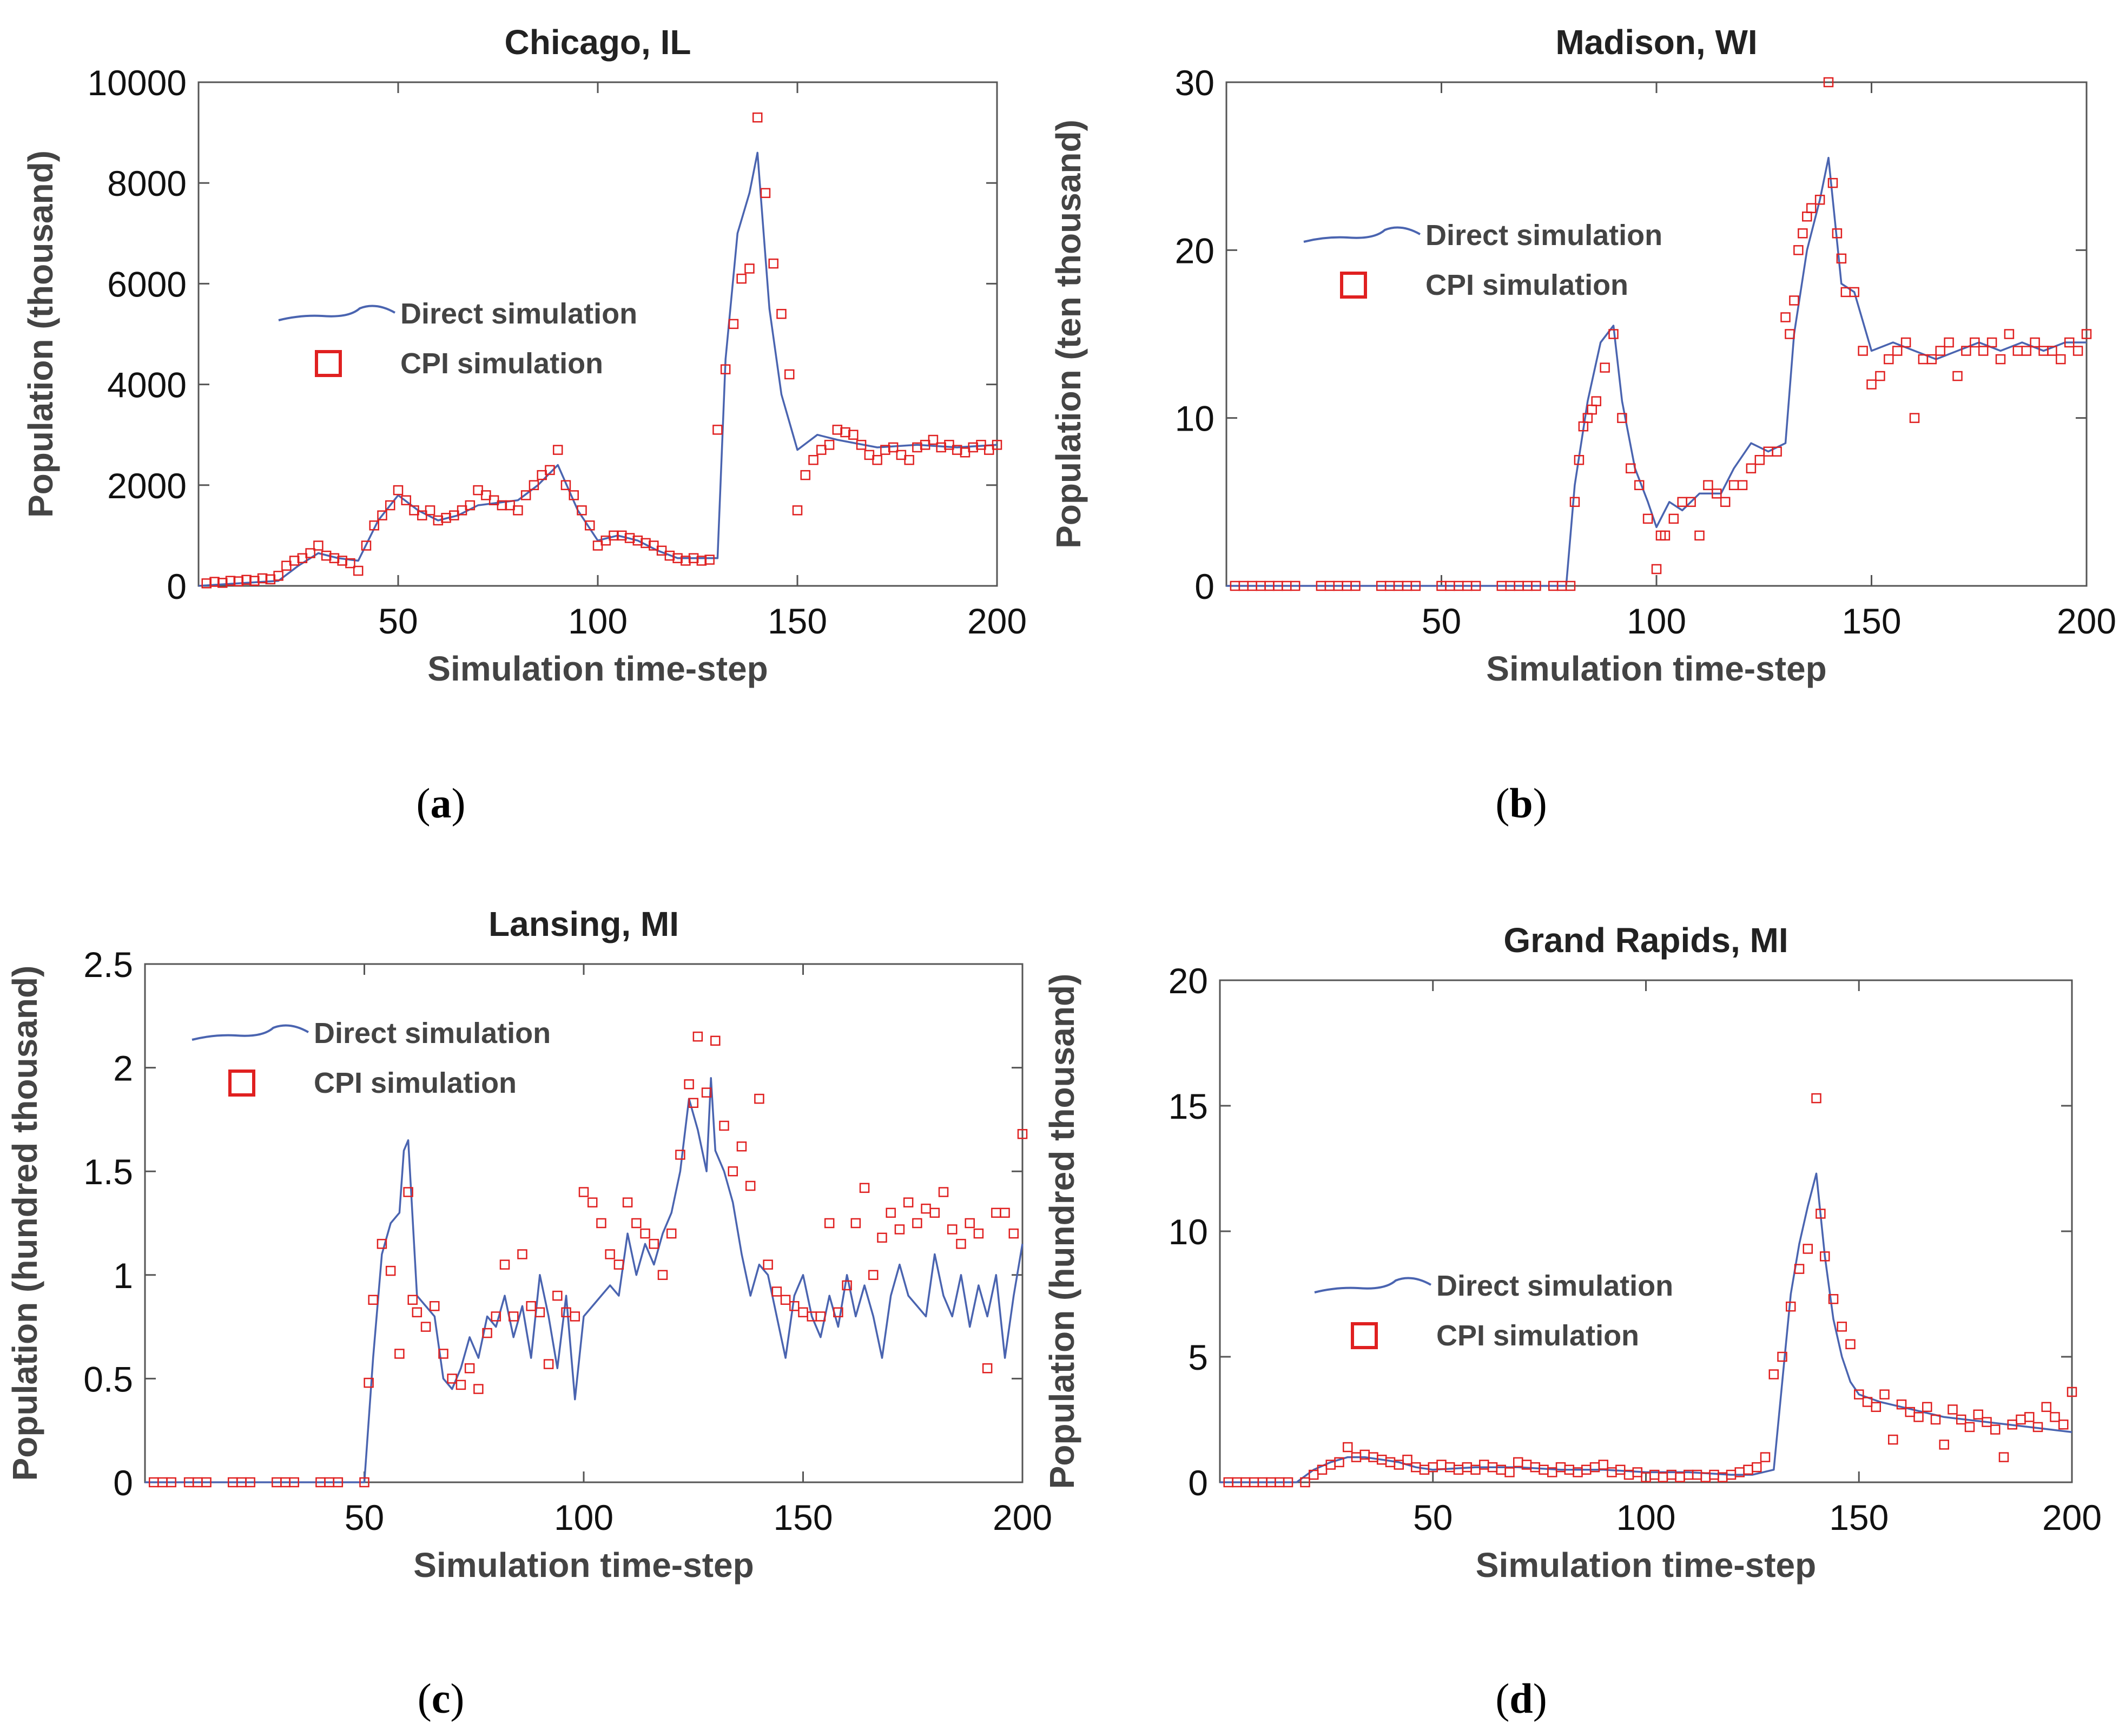  I want to click on y-tick-label: 20, so click(1194, 250).